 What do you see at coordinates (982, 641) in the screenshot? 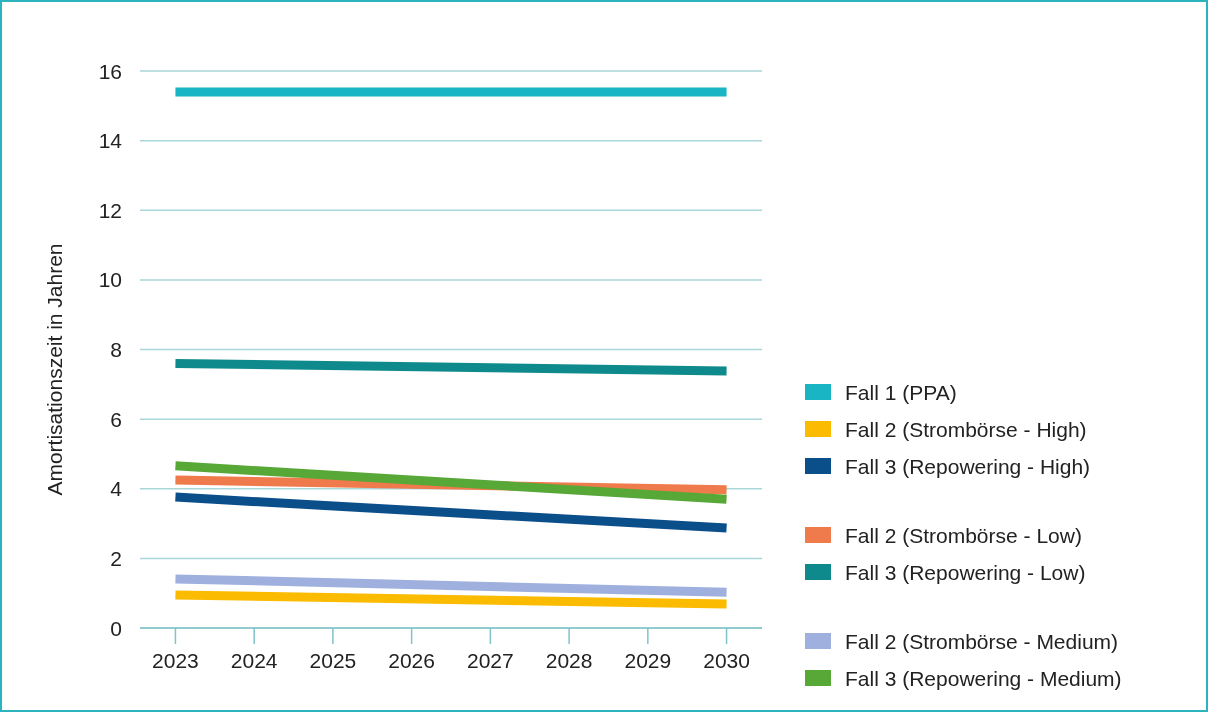
I see `legend-label: Fall 2 (Strombörse - Medium)` at bounding box center [982, 641].